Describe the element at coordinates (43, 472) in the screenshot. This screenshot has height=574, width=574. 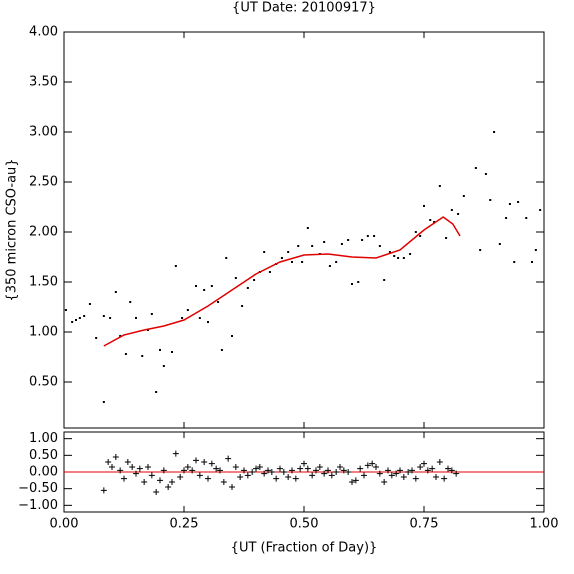
I see `y-tick-label: 0.00` at that location.